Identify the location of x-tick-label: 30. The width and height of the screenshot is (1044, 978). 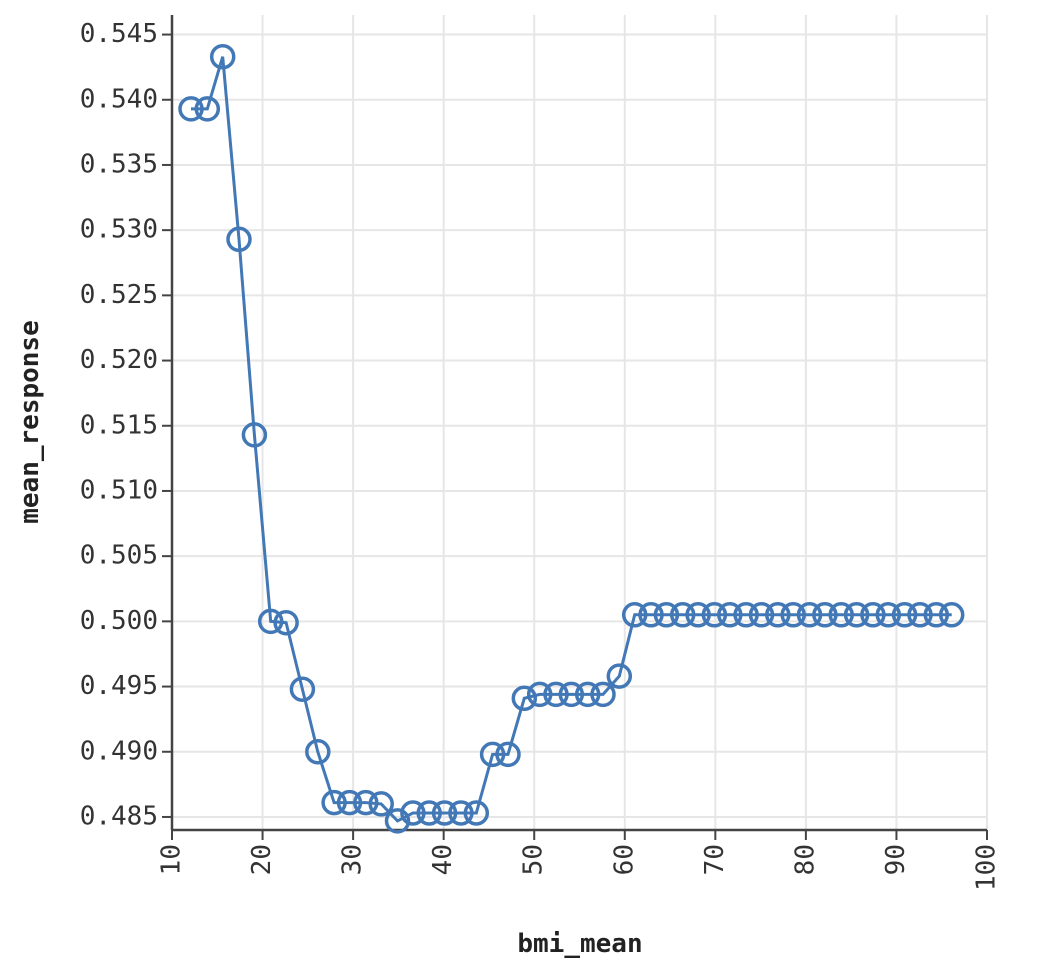
(353, 859).